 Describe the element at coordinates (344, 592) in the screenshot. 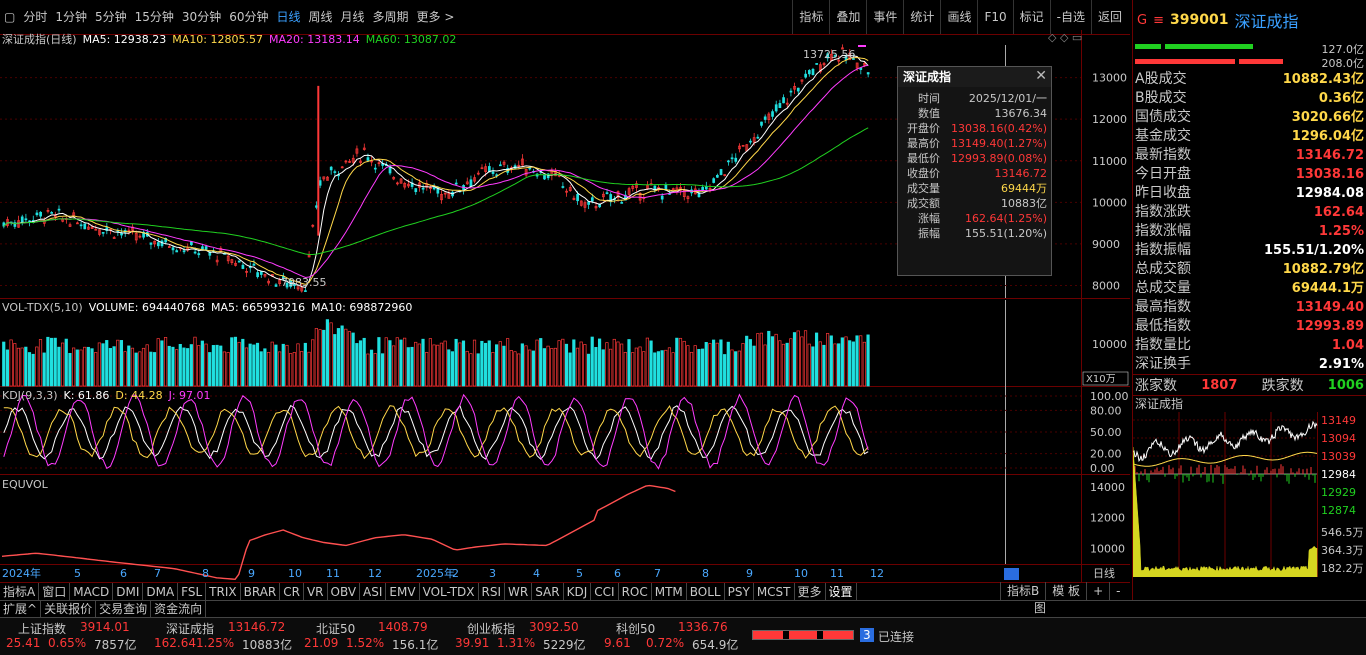

I see `indicator-tab: OBV` at that location.